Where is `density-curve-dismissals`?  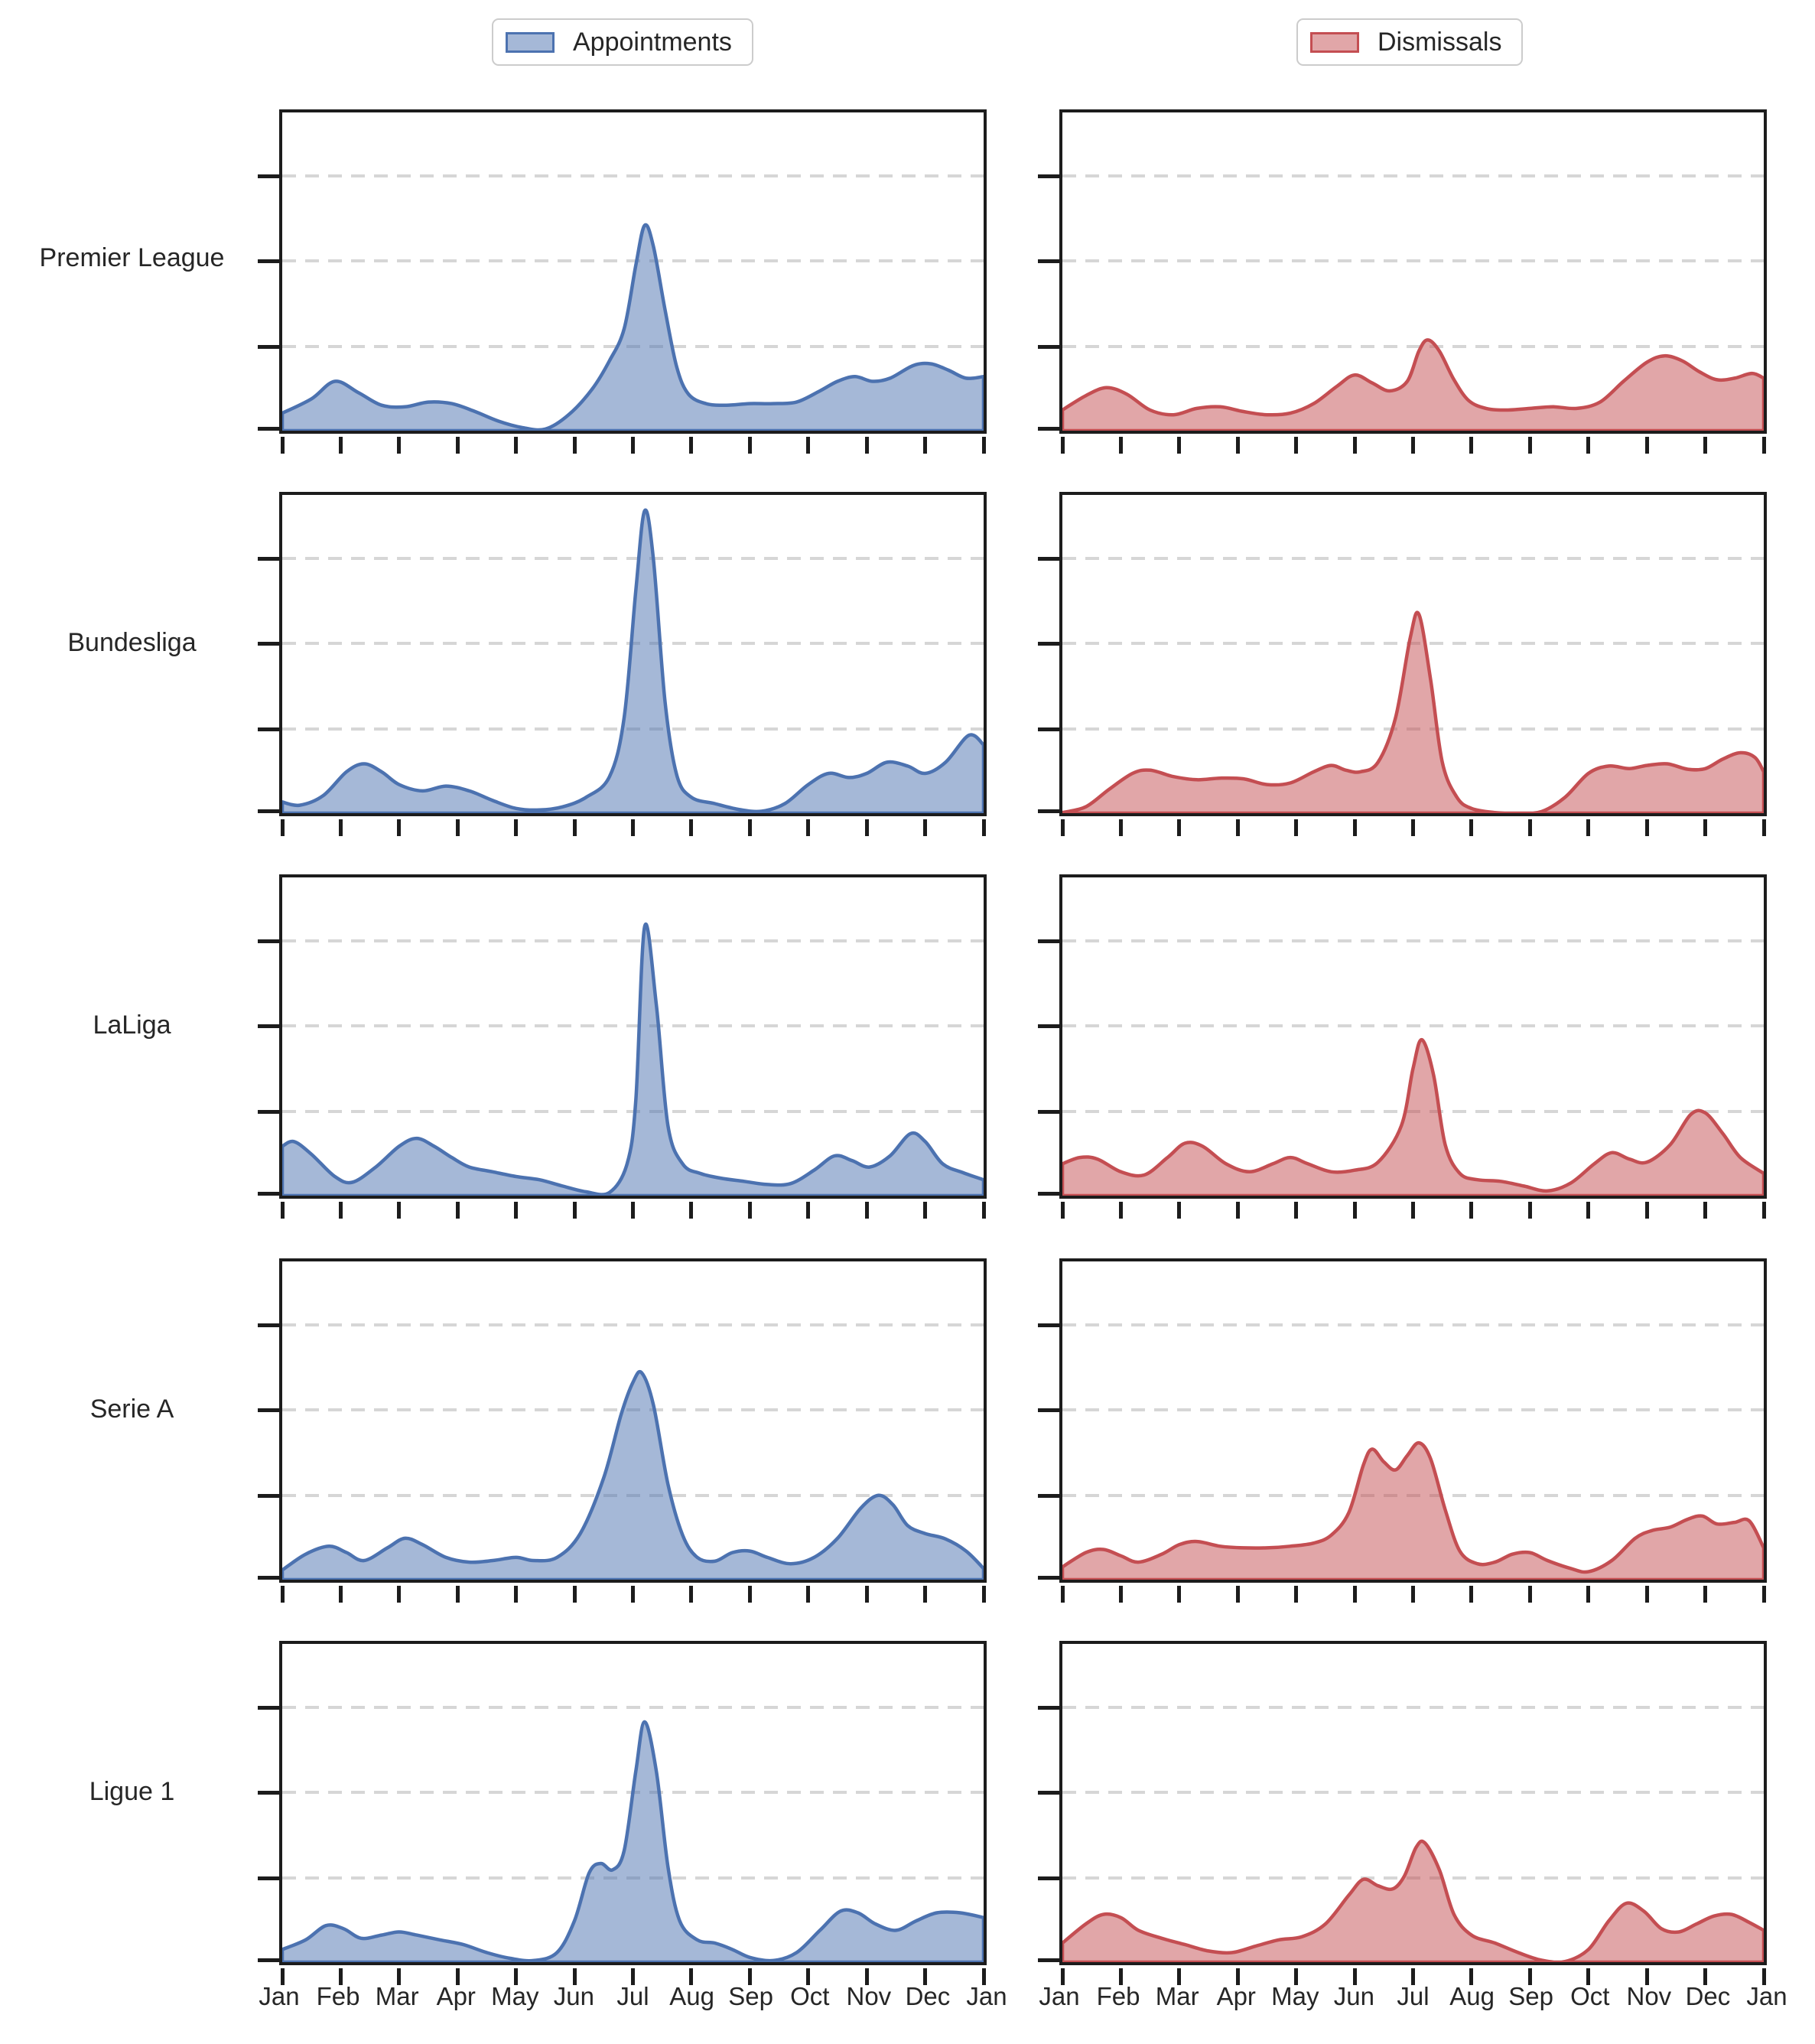
density-curve-dismissals is located at coordinates (1413, 1510).